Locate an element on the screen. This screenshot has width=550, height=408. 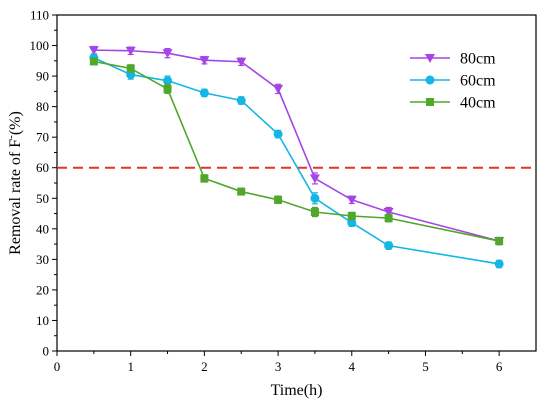
x-tick-label: 0 is located at coordinates (57, 366).